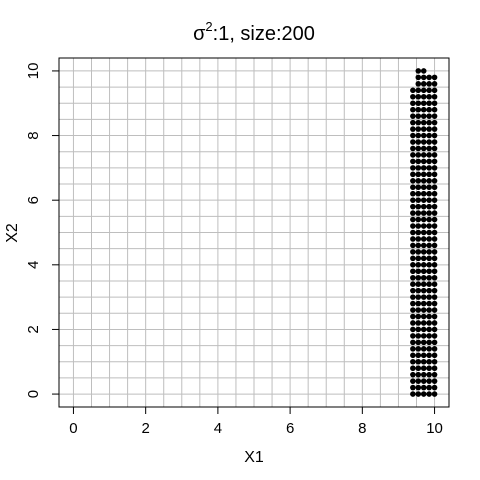  Describe the element at coordinates (290, 428) in the screenshot. I see `x-tick-label: 6` at that location.